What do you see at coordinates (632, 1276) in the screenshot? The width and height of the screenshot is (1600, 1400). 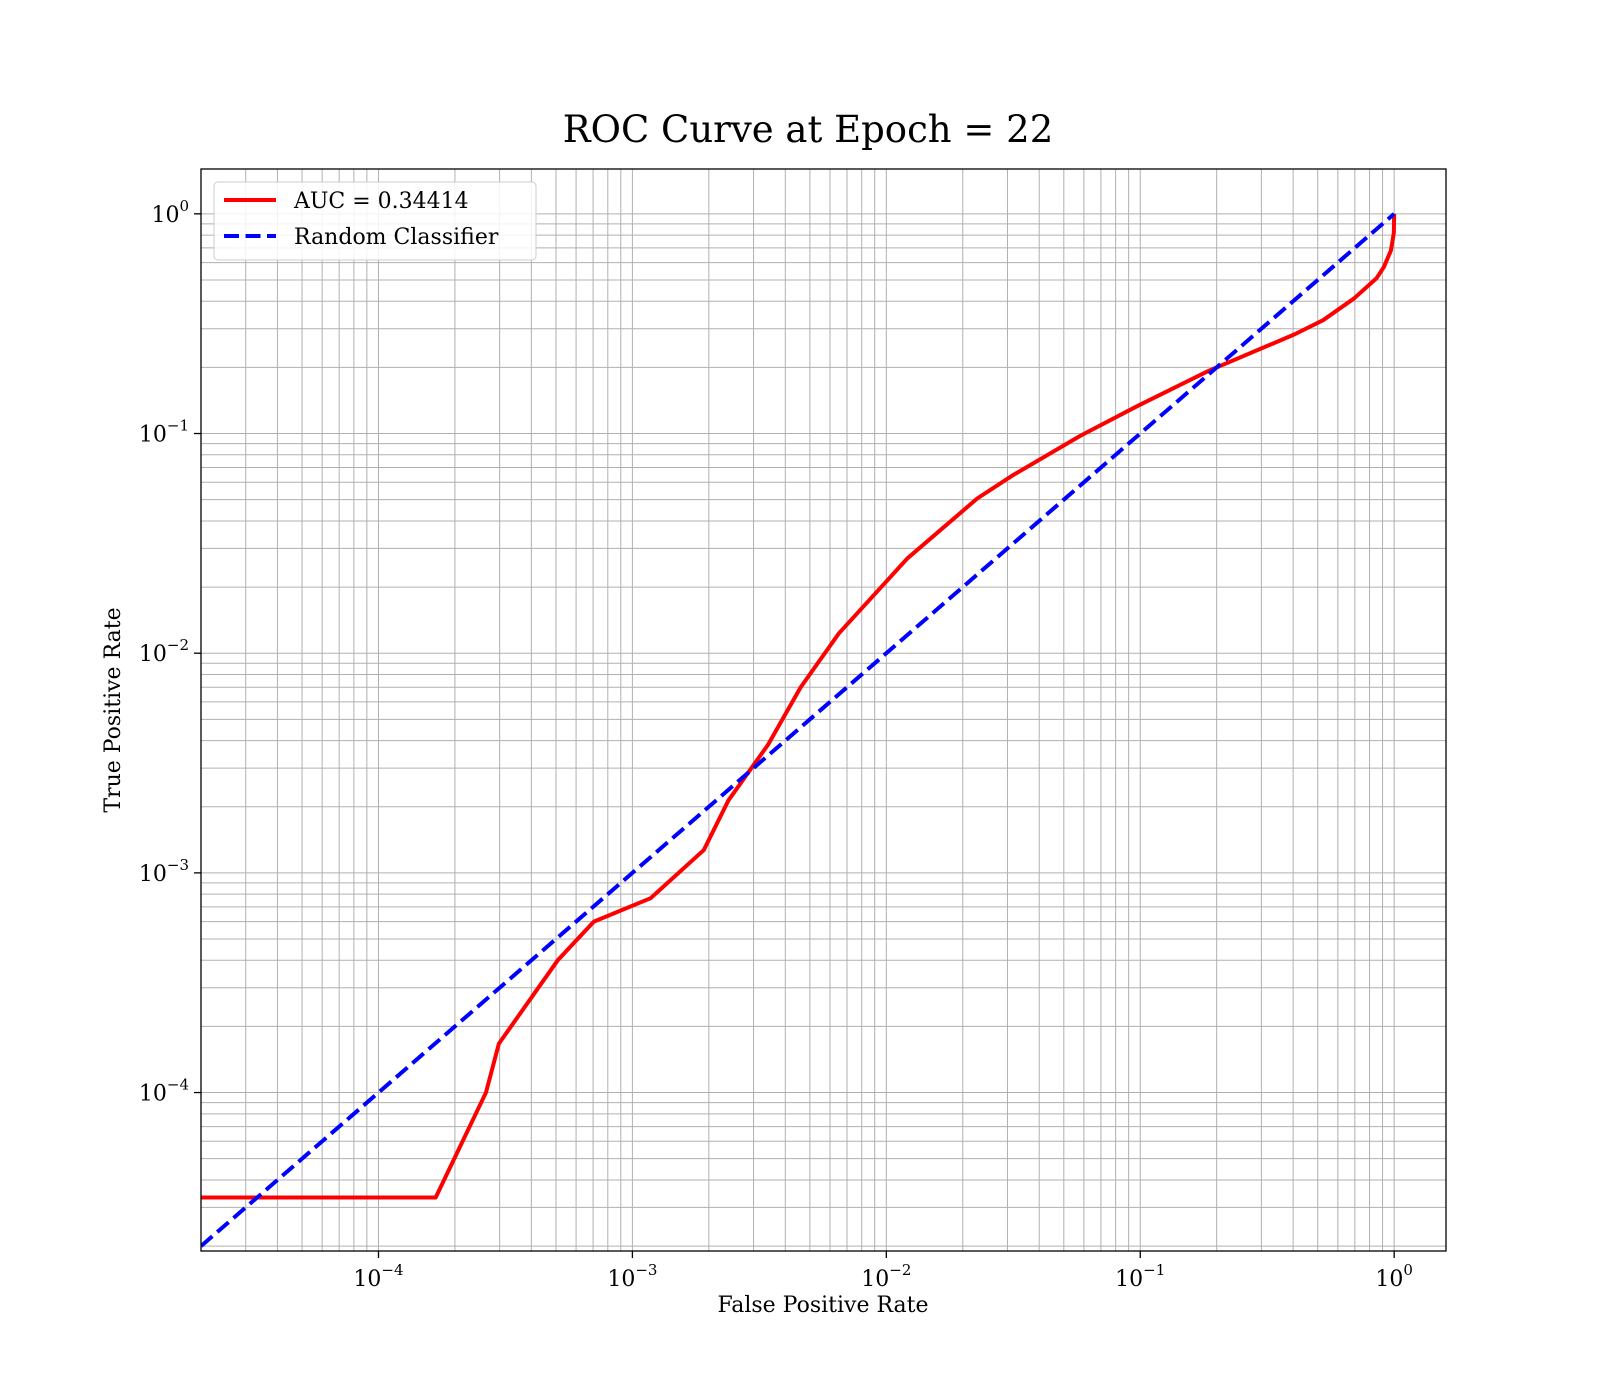 I see `x-tick-label: 10⁻³` at bounding box center [632, 1276].